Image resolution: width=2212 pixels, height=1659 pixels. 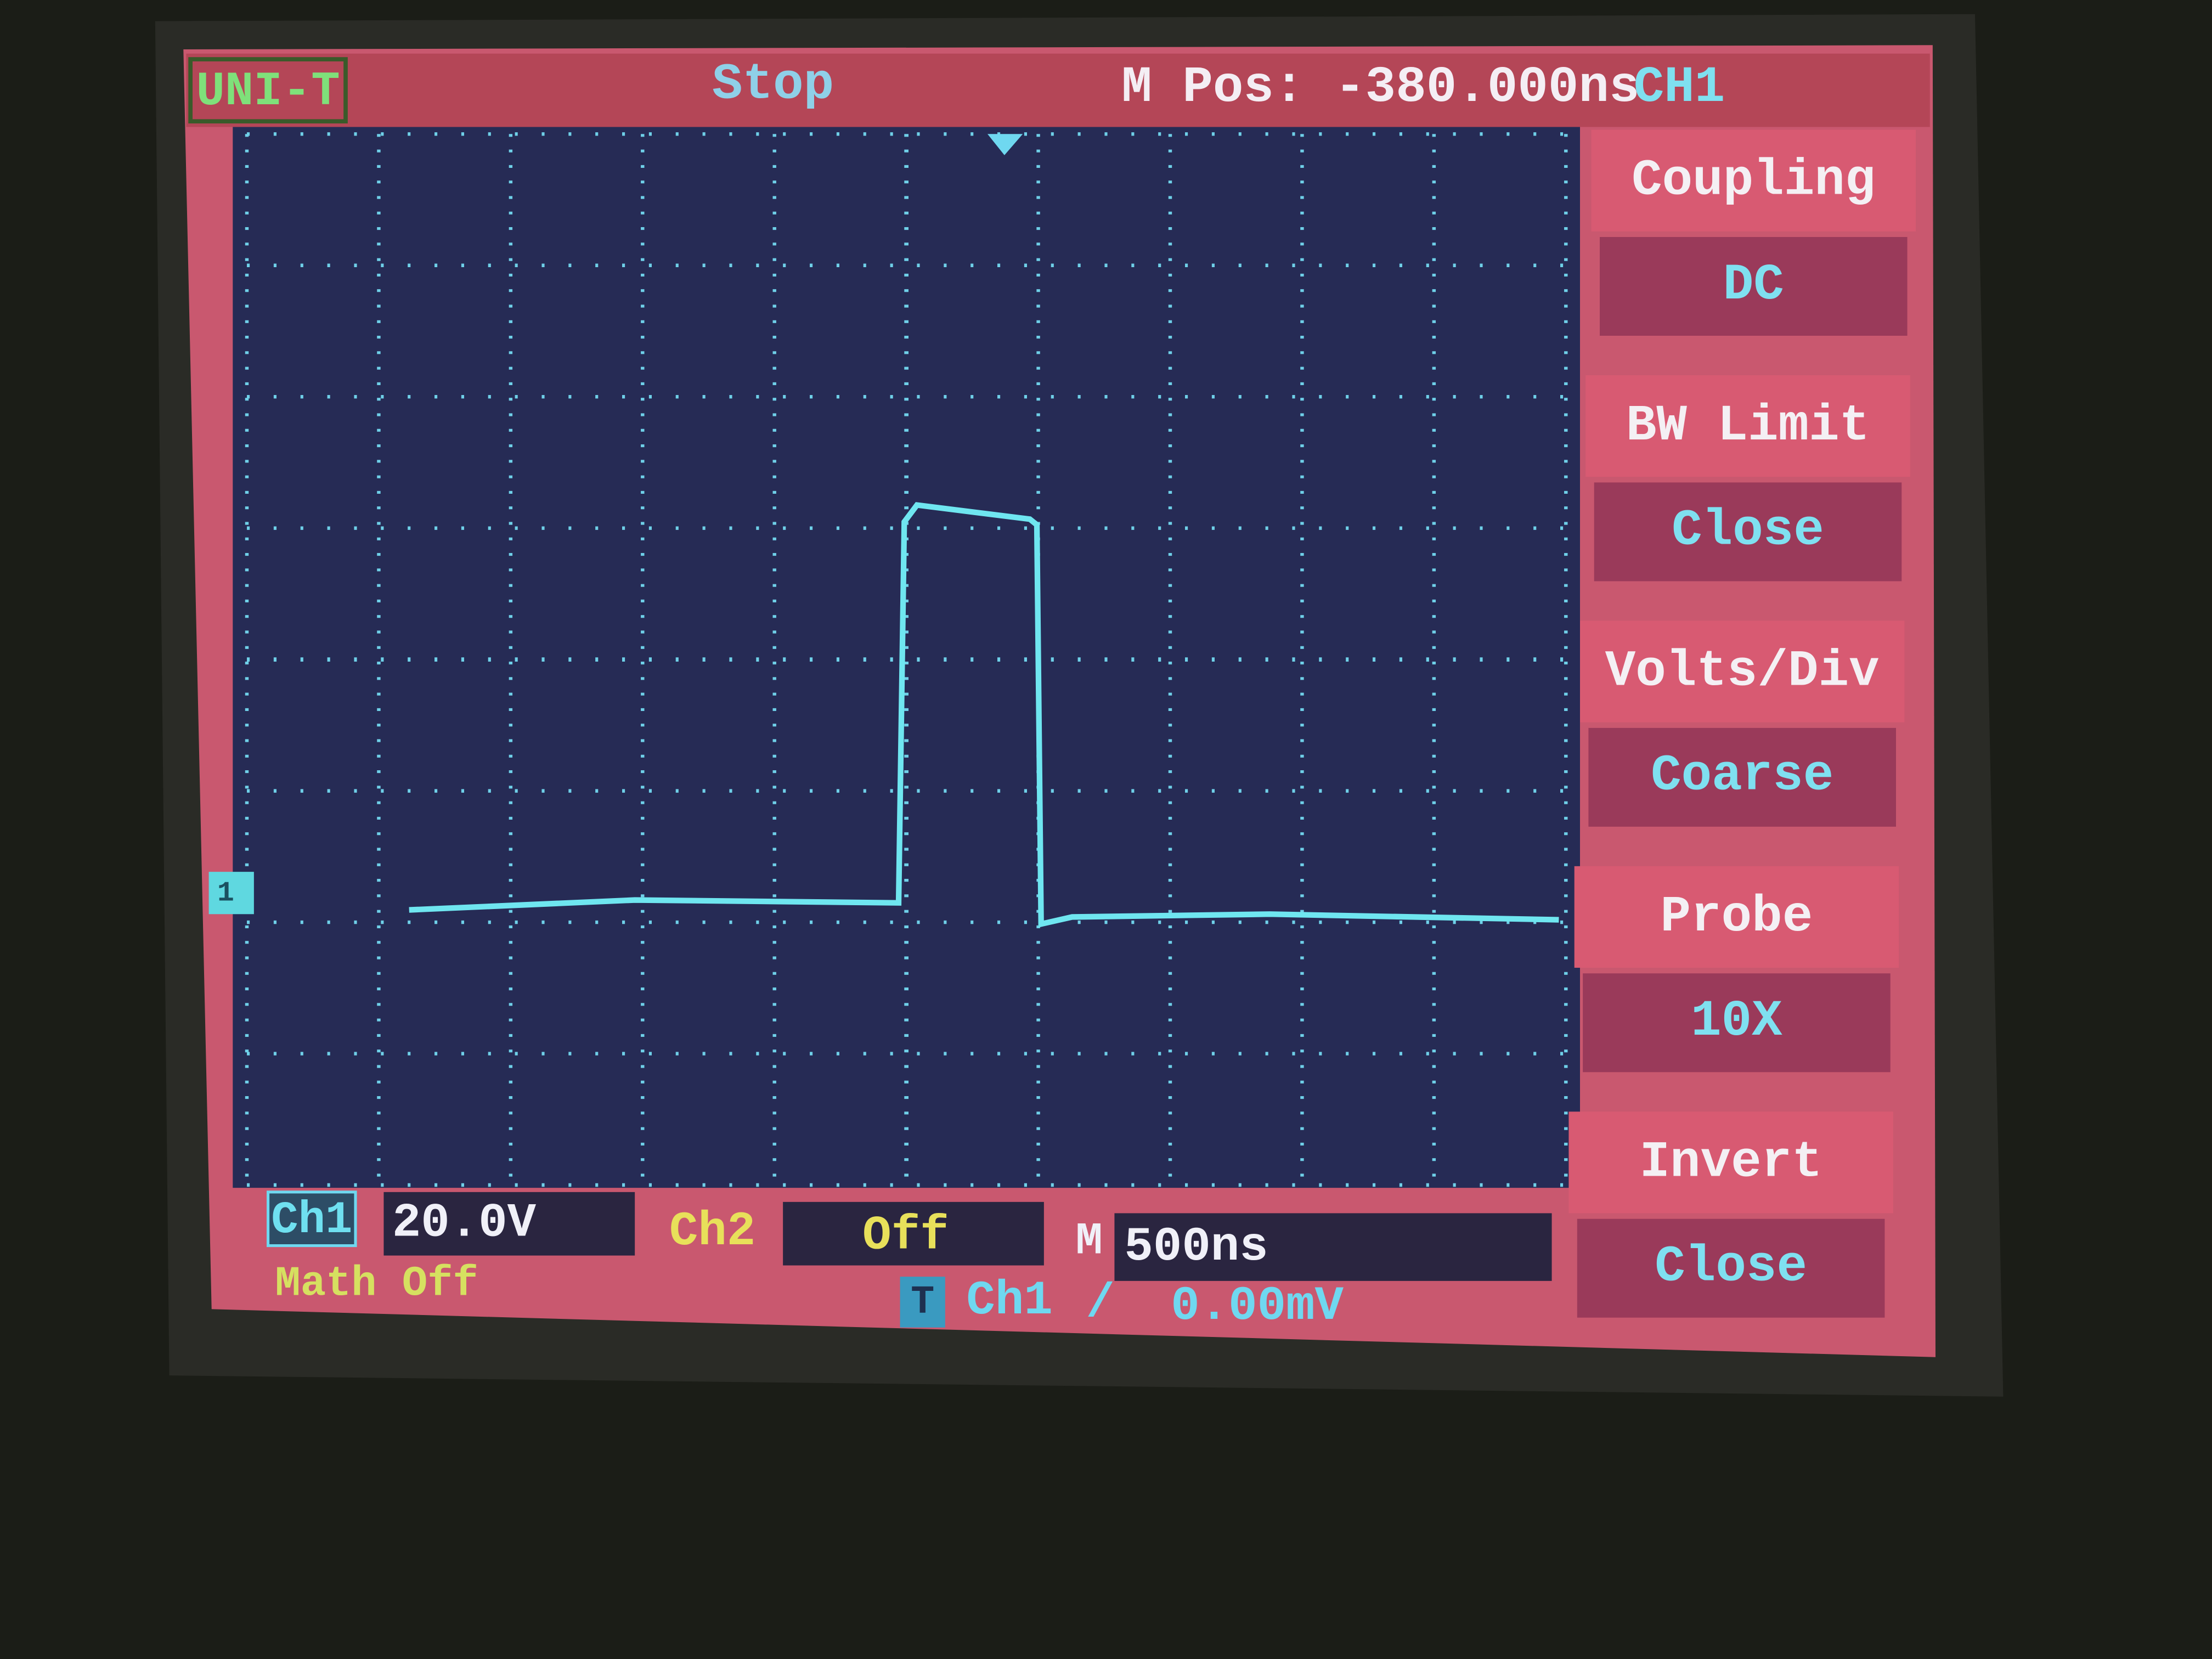 I want to click on math-state: Math Off, so click(x=376, y=1284).